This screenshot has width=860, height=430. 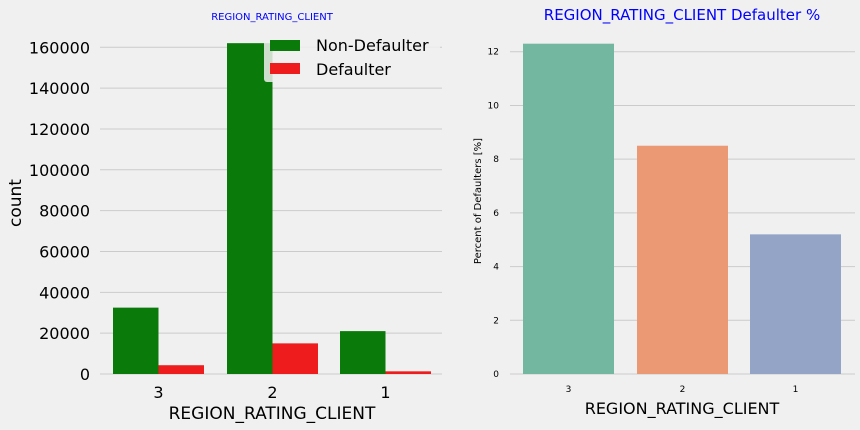 I want to click on legend-label-defaulter: Defaulter, so click(x=353, y=69).